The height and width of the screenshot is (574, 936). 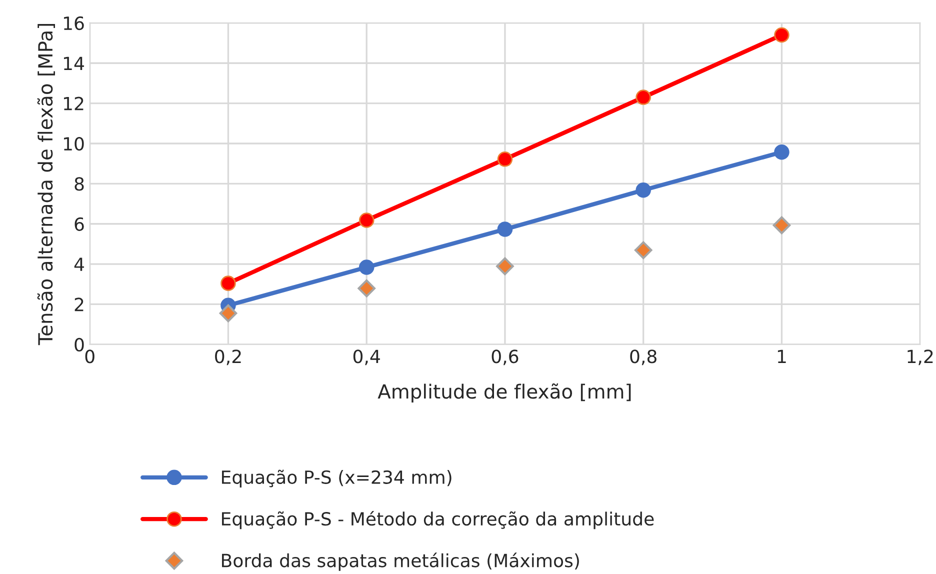 I want to click on legend-label: Equação P-S (x=234 mm), so click(x=337, y=479).